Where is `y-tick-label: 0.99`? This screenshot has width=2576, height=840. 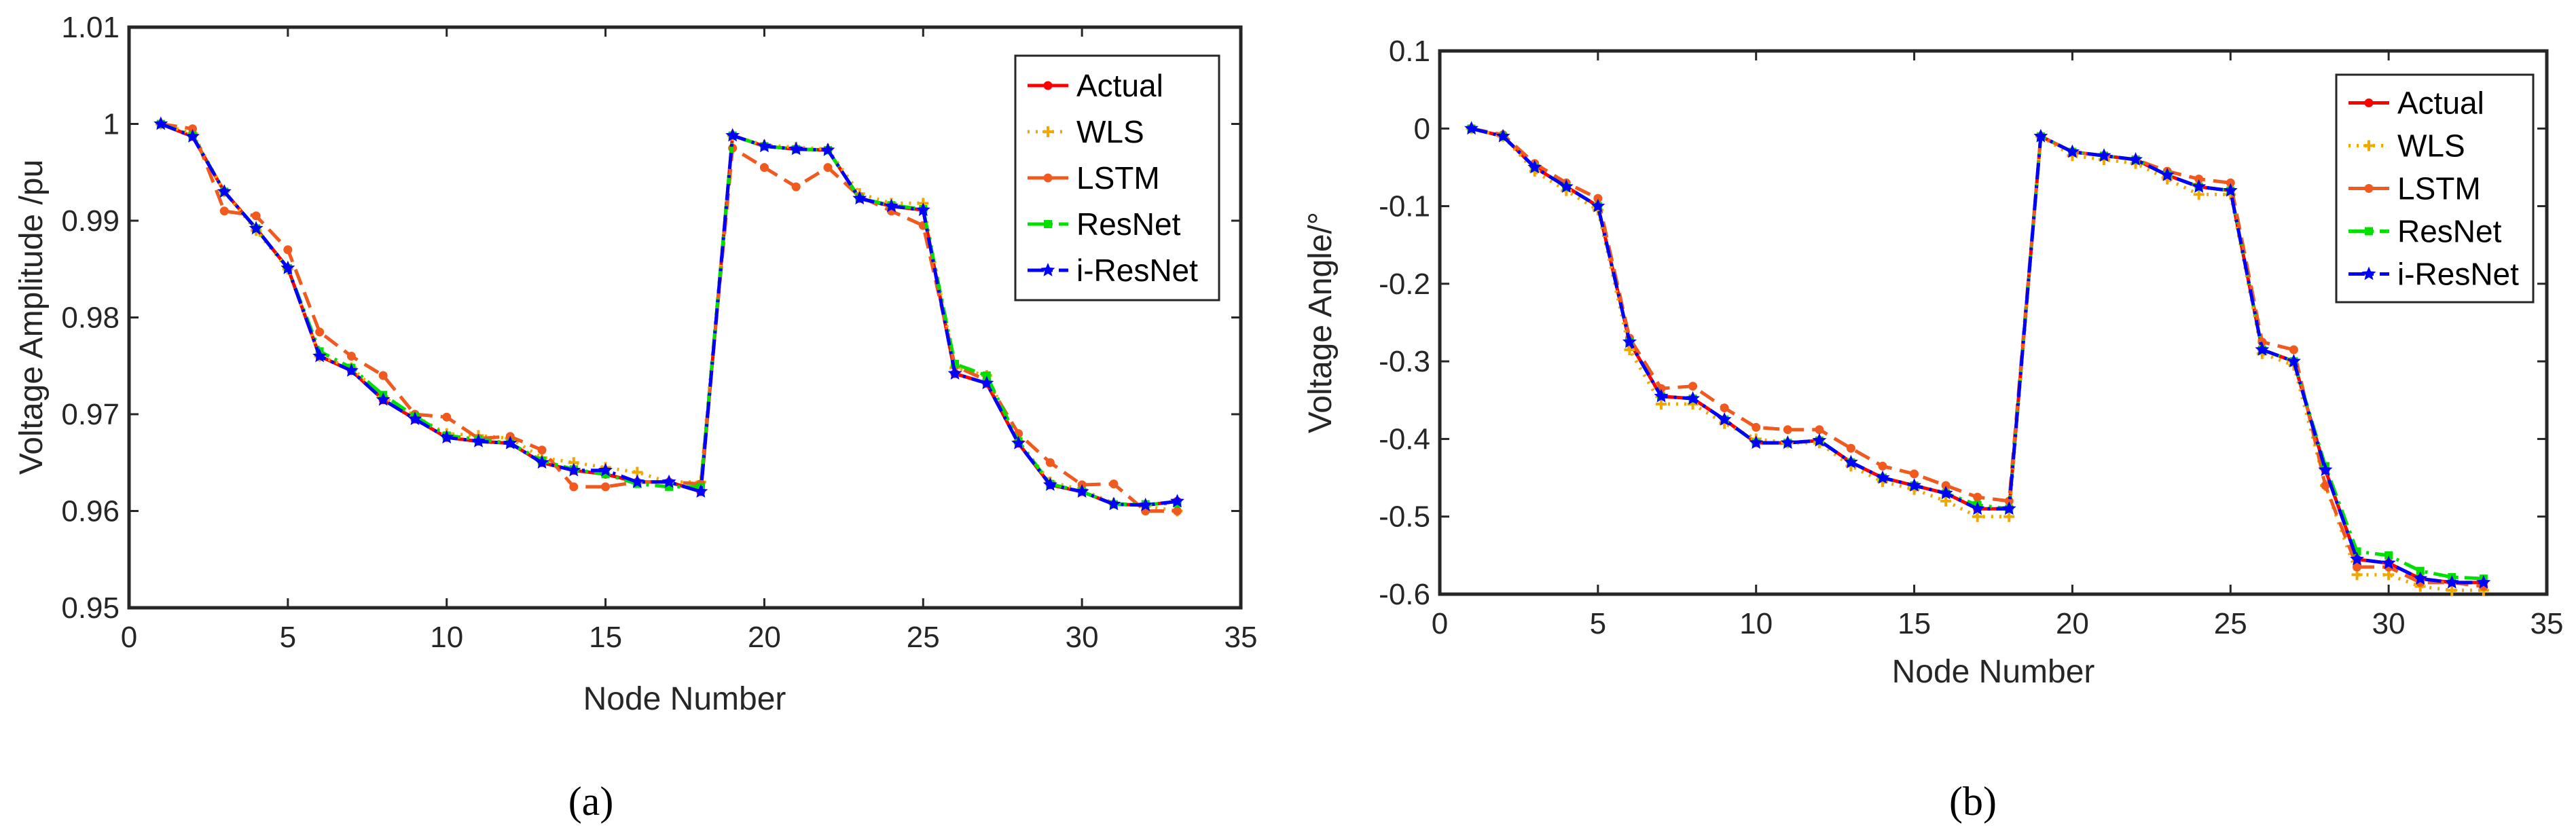 y-tick-label: 0.99 is located at coordinates (90, 221).